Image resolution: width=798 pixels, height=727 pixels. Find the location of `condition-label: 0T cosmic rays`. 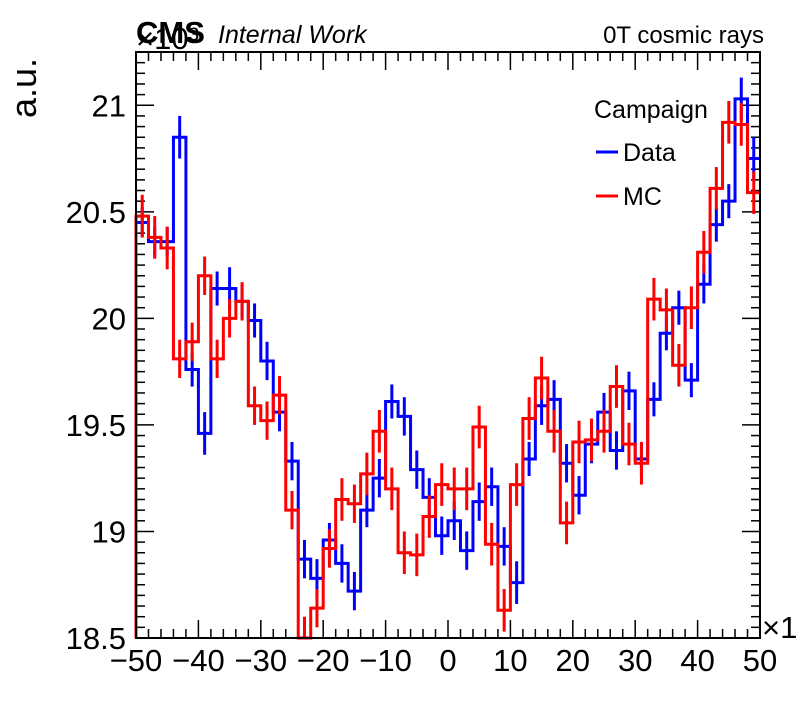

condition-label: 0T cosmic rays is located at coordinates (683, 35).